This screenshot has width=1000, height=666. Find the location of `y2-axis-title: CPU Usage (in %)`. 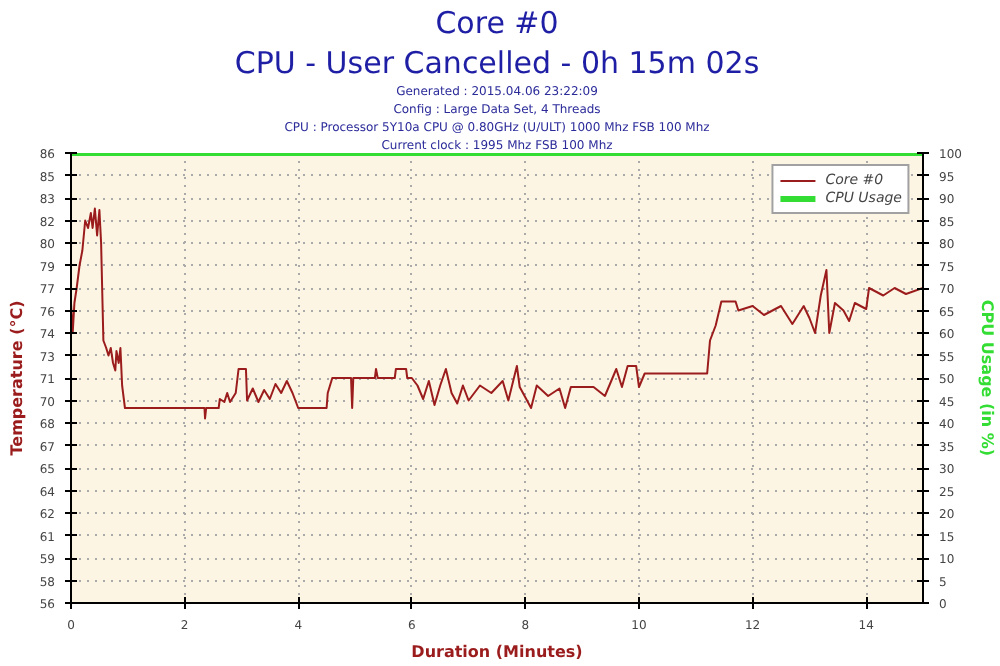

y2-axis-title: CPU Usage (in %) is located at coordinates (986, 378).